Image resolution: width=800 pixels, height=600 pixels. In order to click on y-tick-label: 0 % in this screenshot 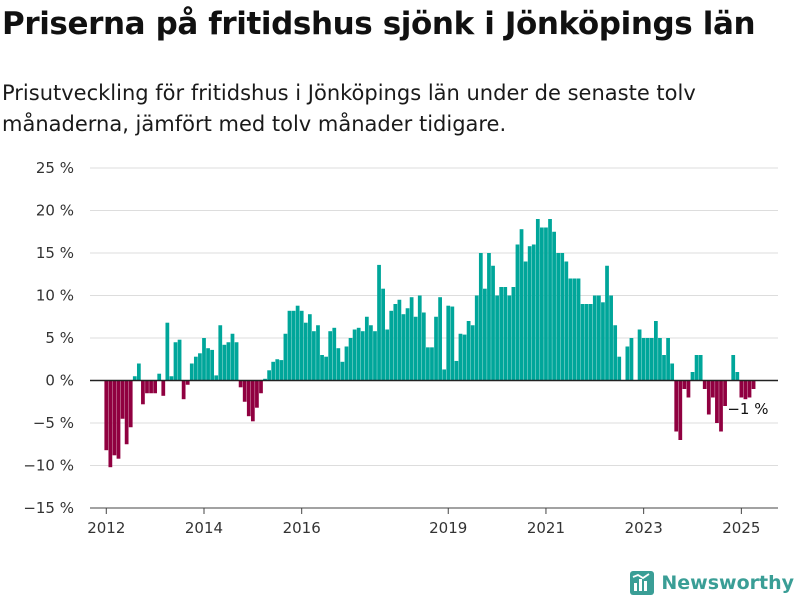, I will do `click(59, 381)`.